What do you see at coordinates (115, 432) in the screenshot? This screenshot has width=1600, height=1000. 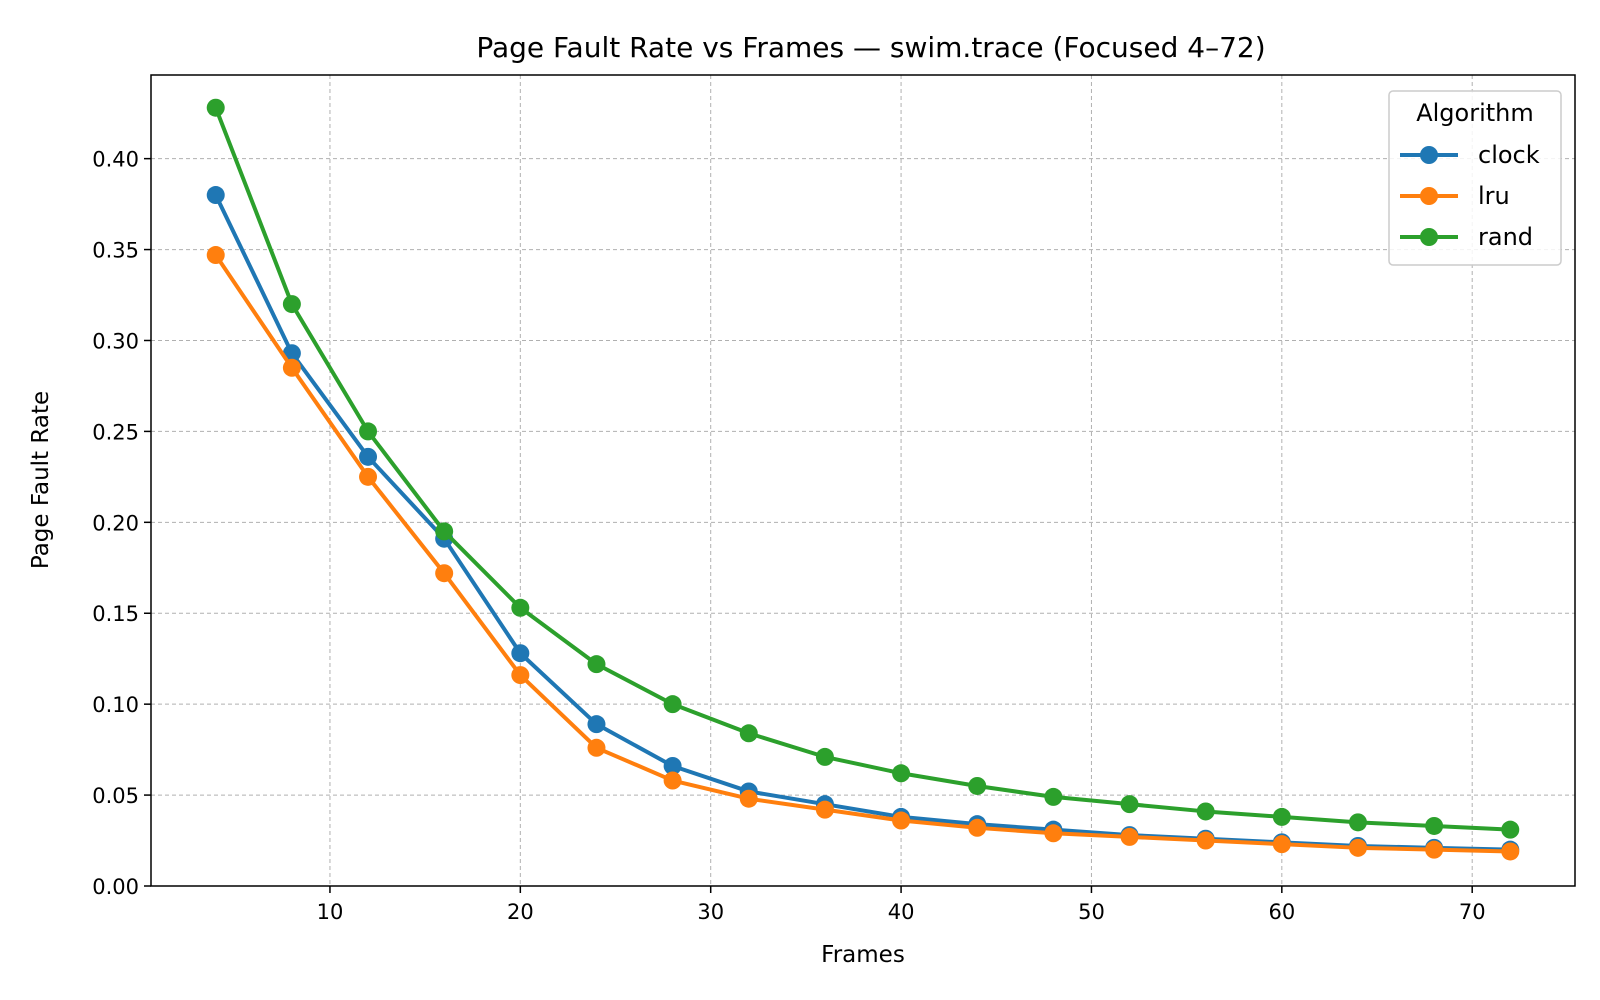 I see `y-tick-label: 0.25` at bounding box center [115, 432].